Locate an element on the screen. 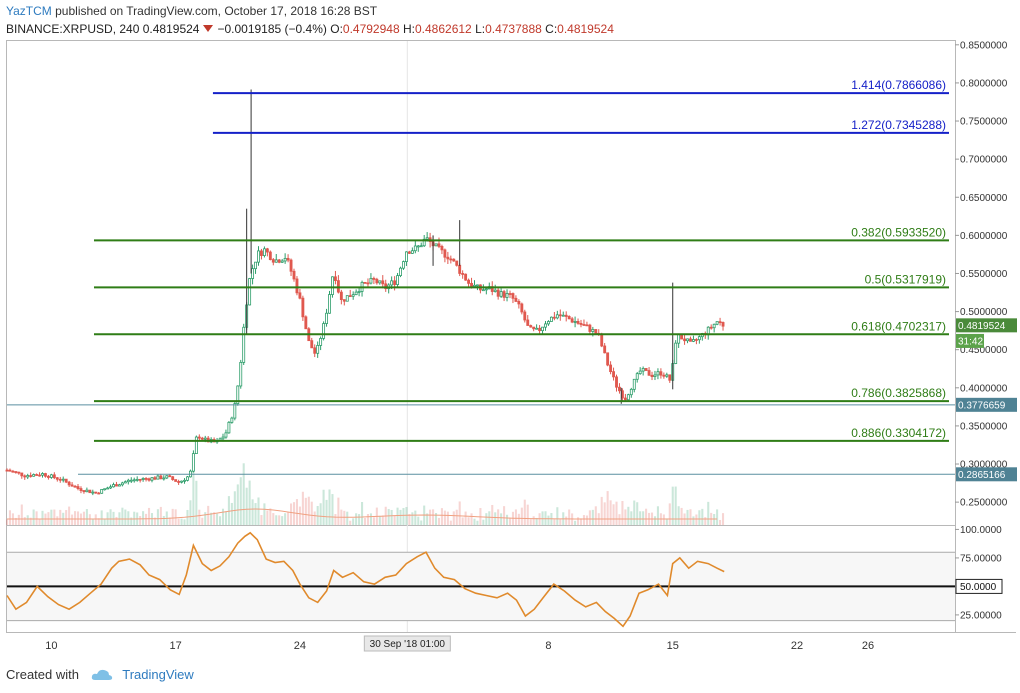  close-value: 0.4819524 is located at coordinates (585, 29).